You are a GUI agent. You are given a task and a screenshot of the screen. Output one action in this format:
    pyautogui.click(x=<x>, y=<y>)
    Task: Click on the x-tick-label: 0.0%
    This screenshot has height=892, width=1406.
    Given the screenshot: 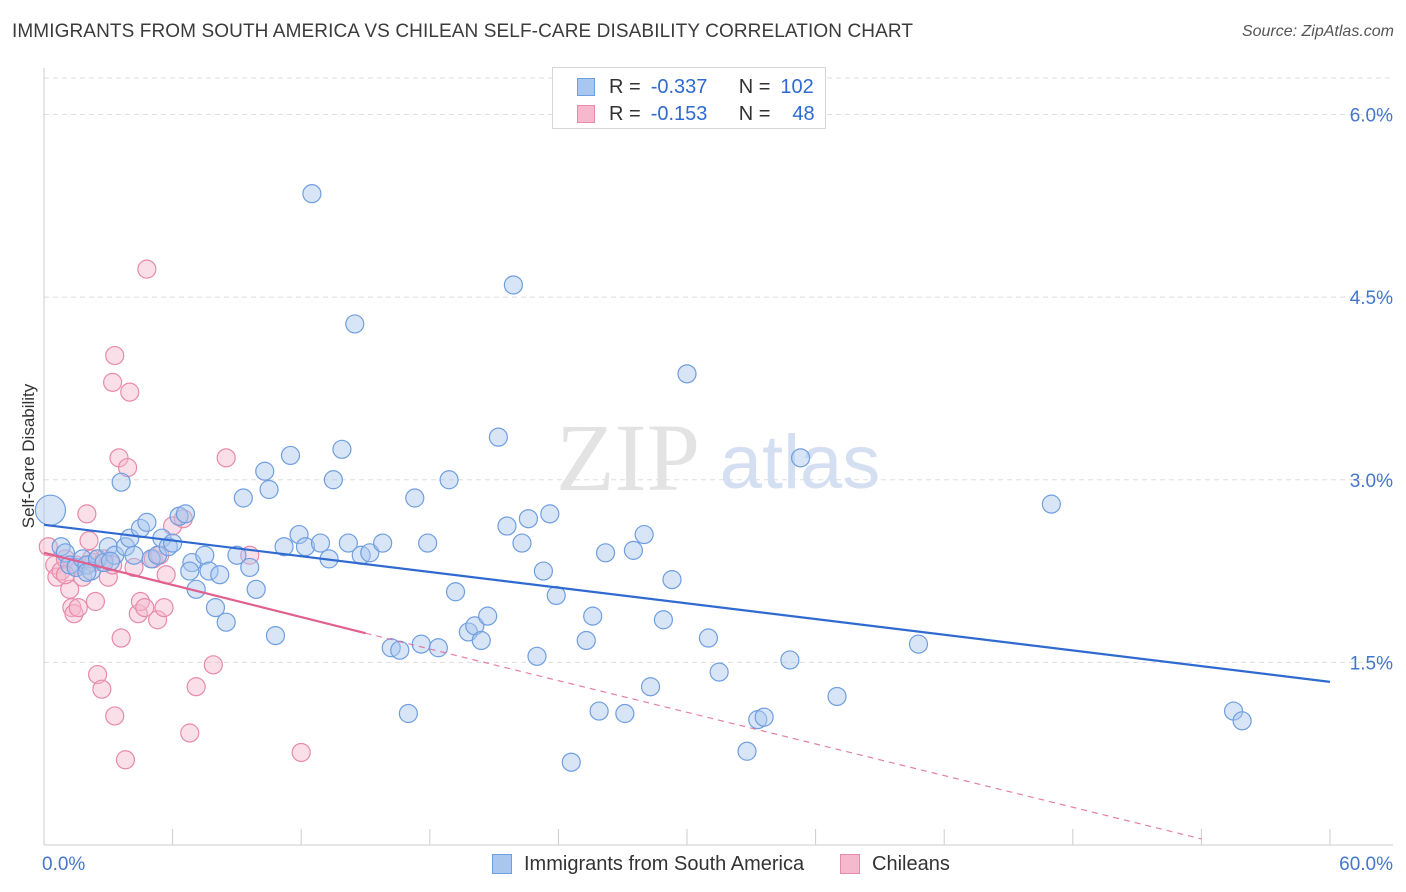 What is the action you would take?
    pyautogui.click(x=63, y=864)
    